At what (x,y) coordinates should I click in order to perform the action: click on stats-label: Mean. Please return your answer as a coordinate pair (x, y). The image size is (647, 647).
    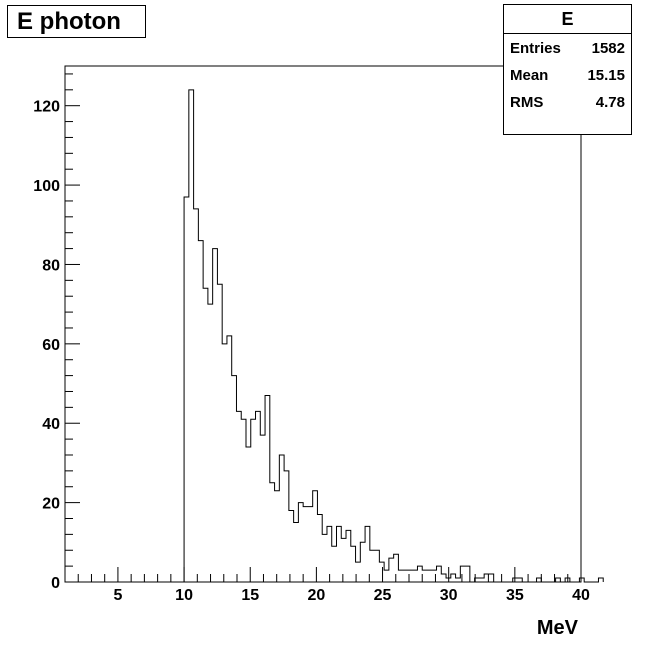
    Looking at the image, I should click on (529, 75).